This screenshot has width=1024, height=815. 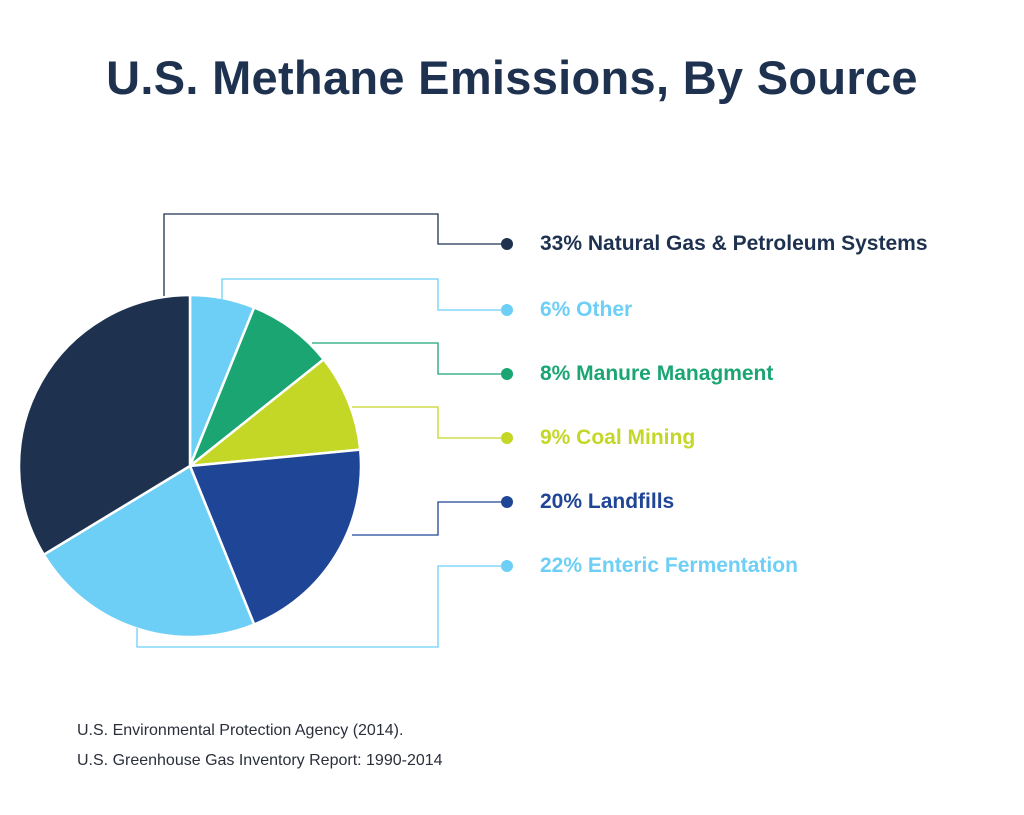 I want to click on pie-slice-enteric-fermentation, so click(x=149, y=551).